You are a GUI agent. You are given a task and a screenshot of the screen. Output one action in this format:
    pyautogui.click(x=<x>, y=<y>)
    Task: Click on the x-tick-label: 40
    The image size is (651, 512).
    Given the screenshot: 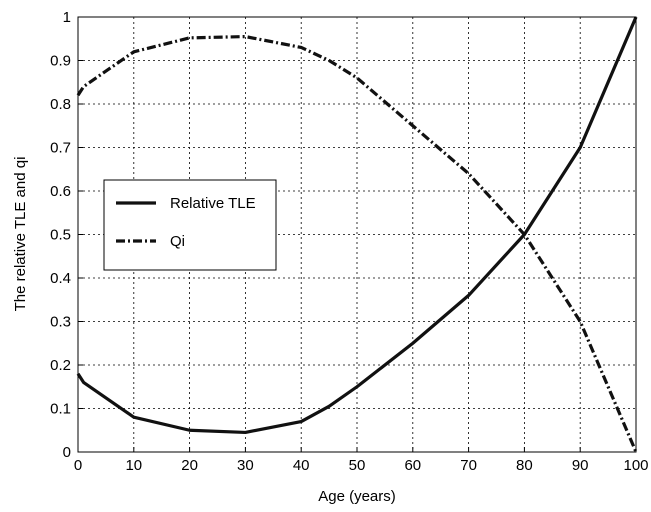 What is the action you would take?
    pyautogui.click(x=301, y=465)
    